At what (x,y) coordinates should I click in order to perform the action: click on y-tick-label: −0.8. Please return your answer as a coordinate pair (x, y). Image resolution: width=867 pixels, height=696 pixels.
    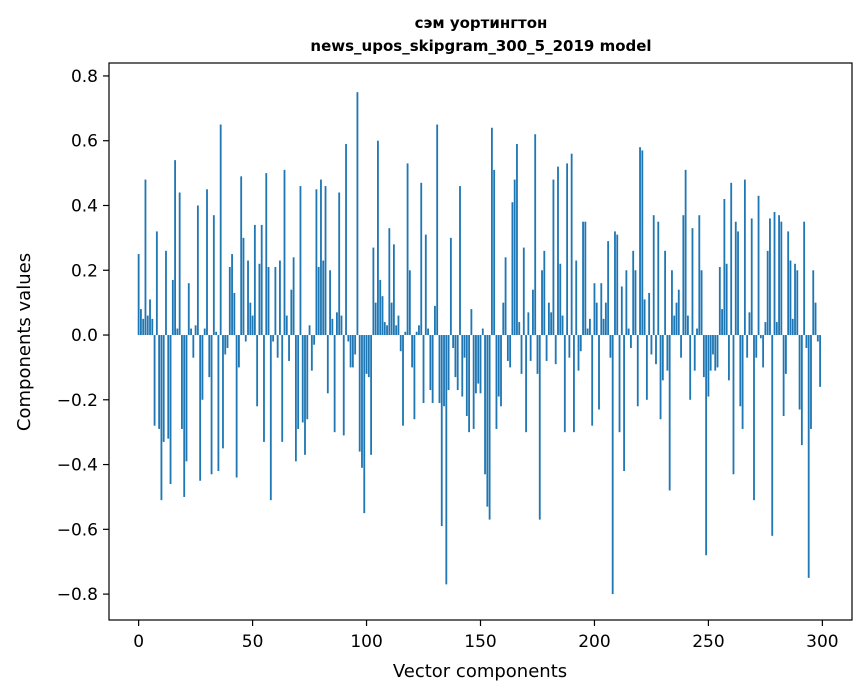
    Looking at the image, I should click on (77, 595).